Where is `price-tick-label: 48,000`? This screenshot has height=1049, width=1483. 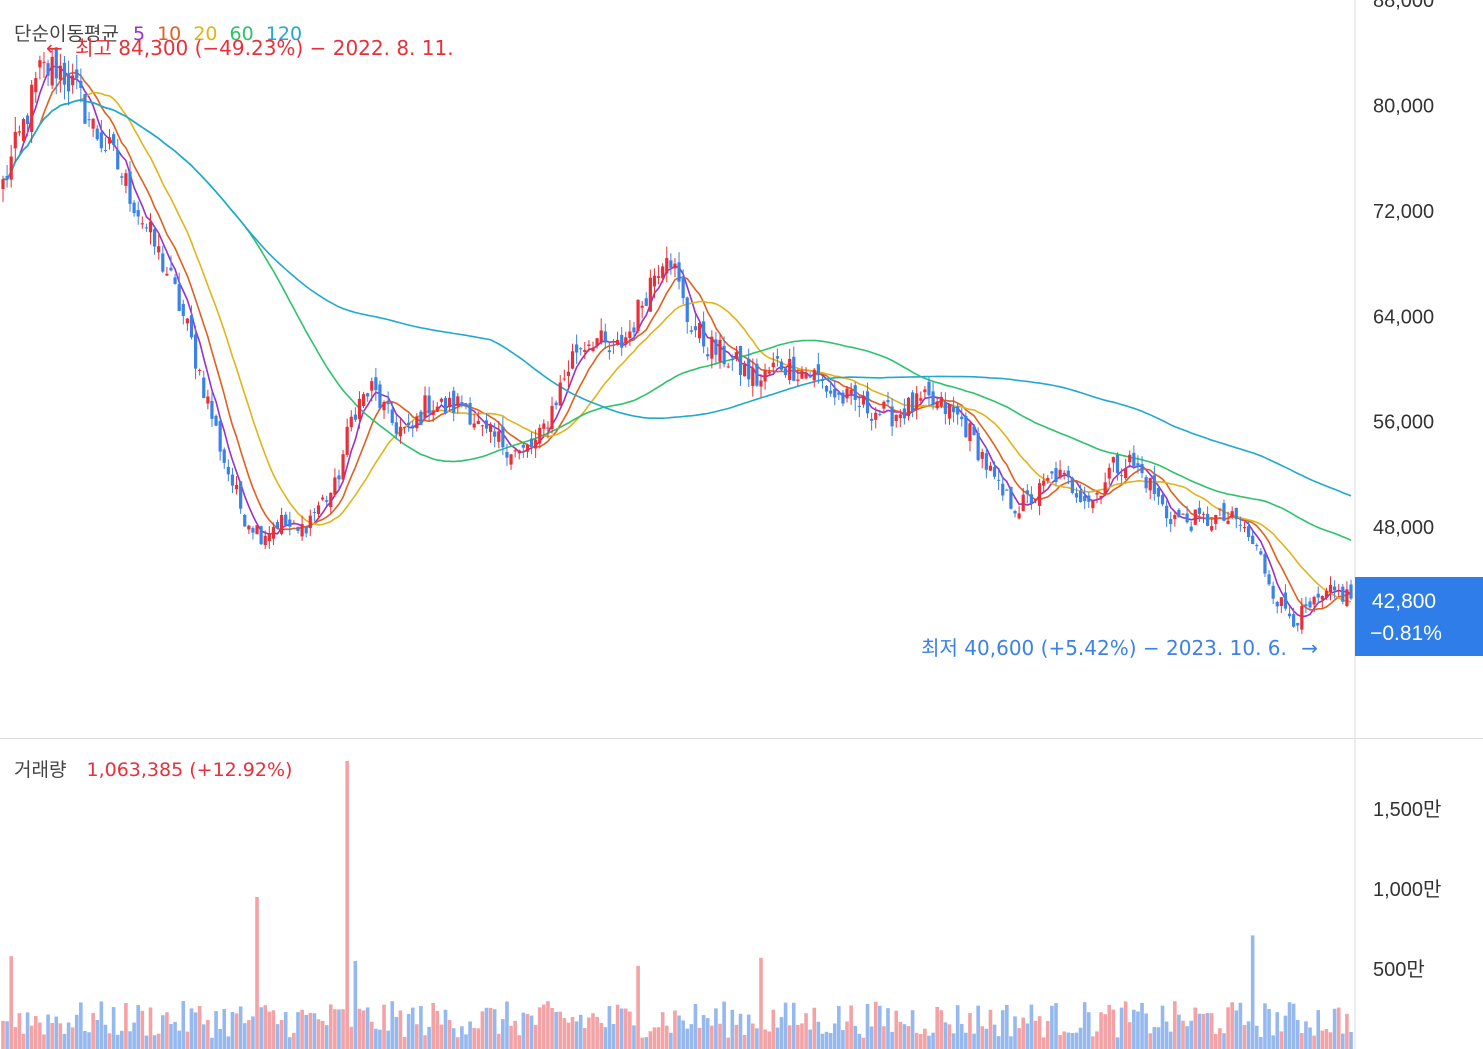
price-tick-label: 48,000 is located at coordinates (1403, 528).